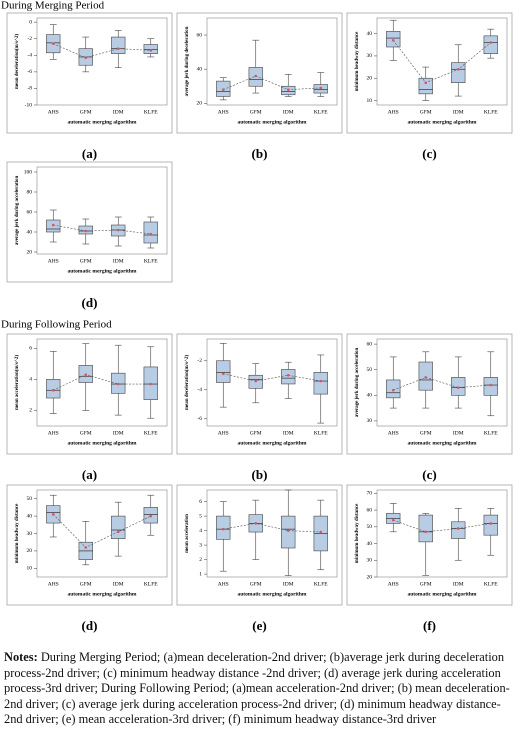 This screenshot has height=745, width=520. What do you see at coordinates (357, 383) in the screenshot?
I see `y-axis-label: average jerk during acceleration` at bounding box center [357, 383].